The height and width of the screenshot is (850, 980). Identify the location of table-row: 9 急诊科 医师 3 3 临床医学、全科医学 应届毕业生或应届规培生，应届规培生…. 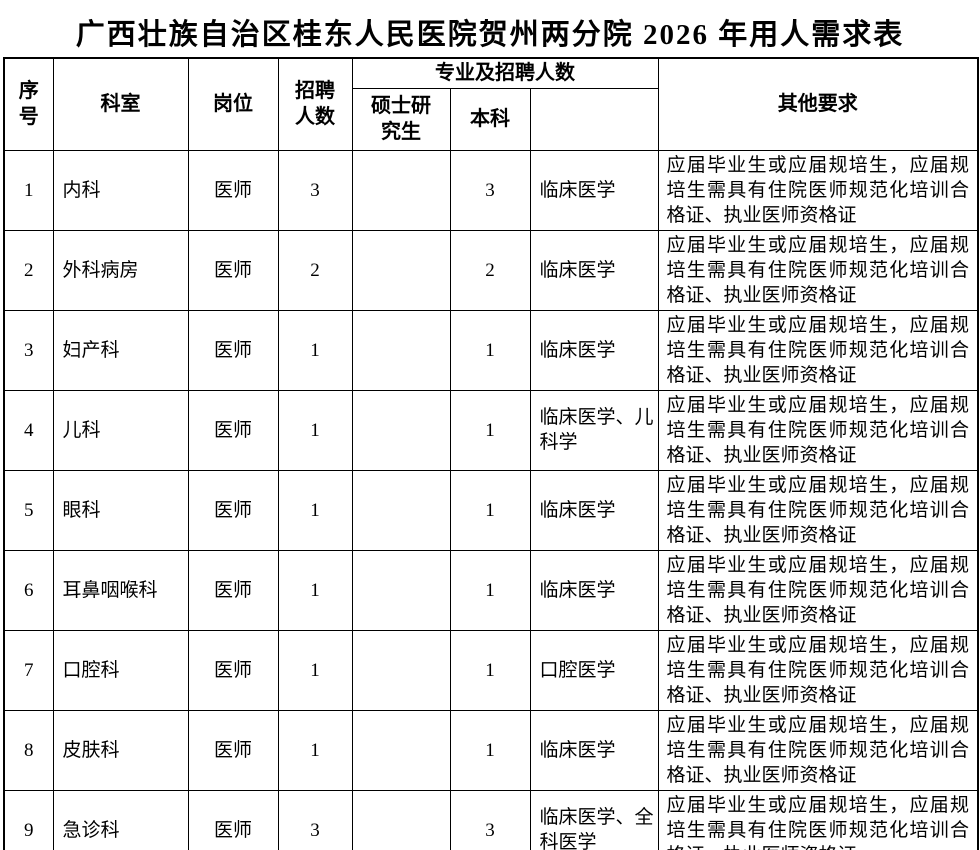
(491, 819).